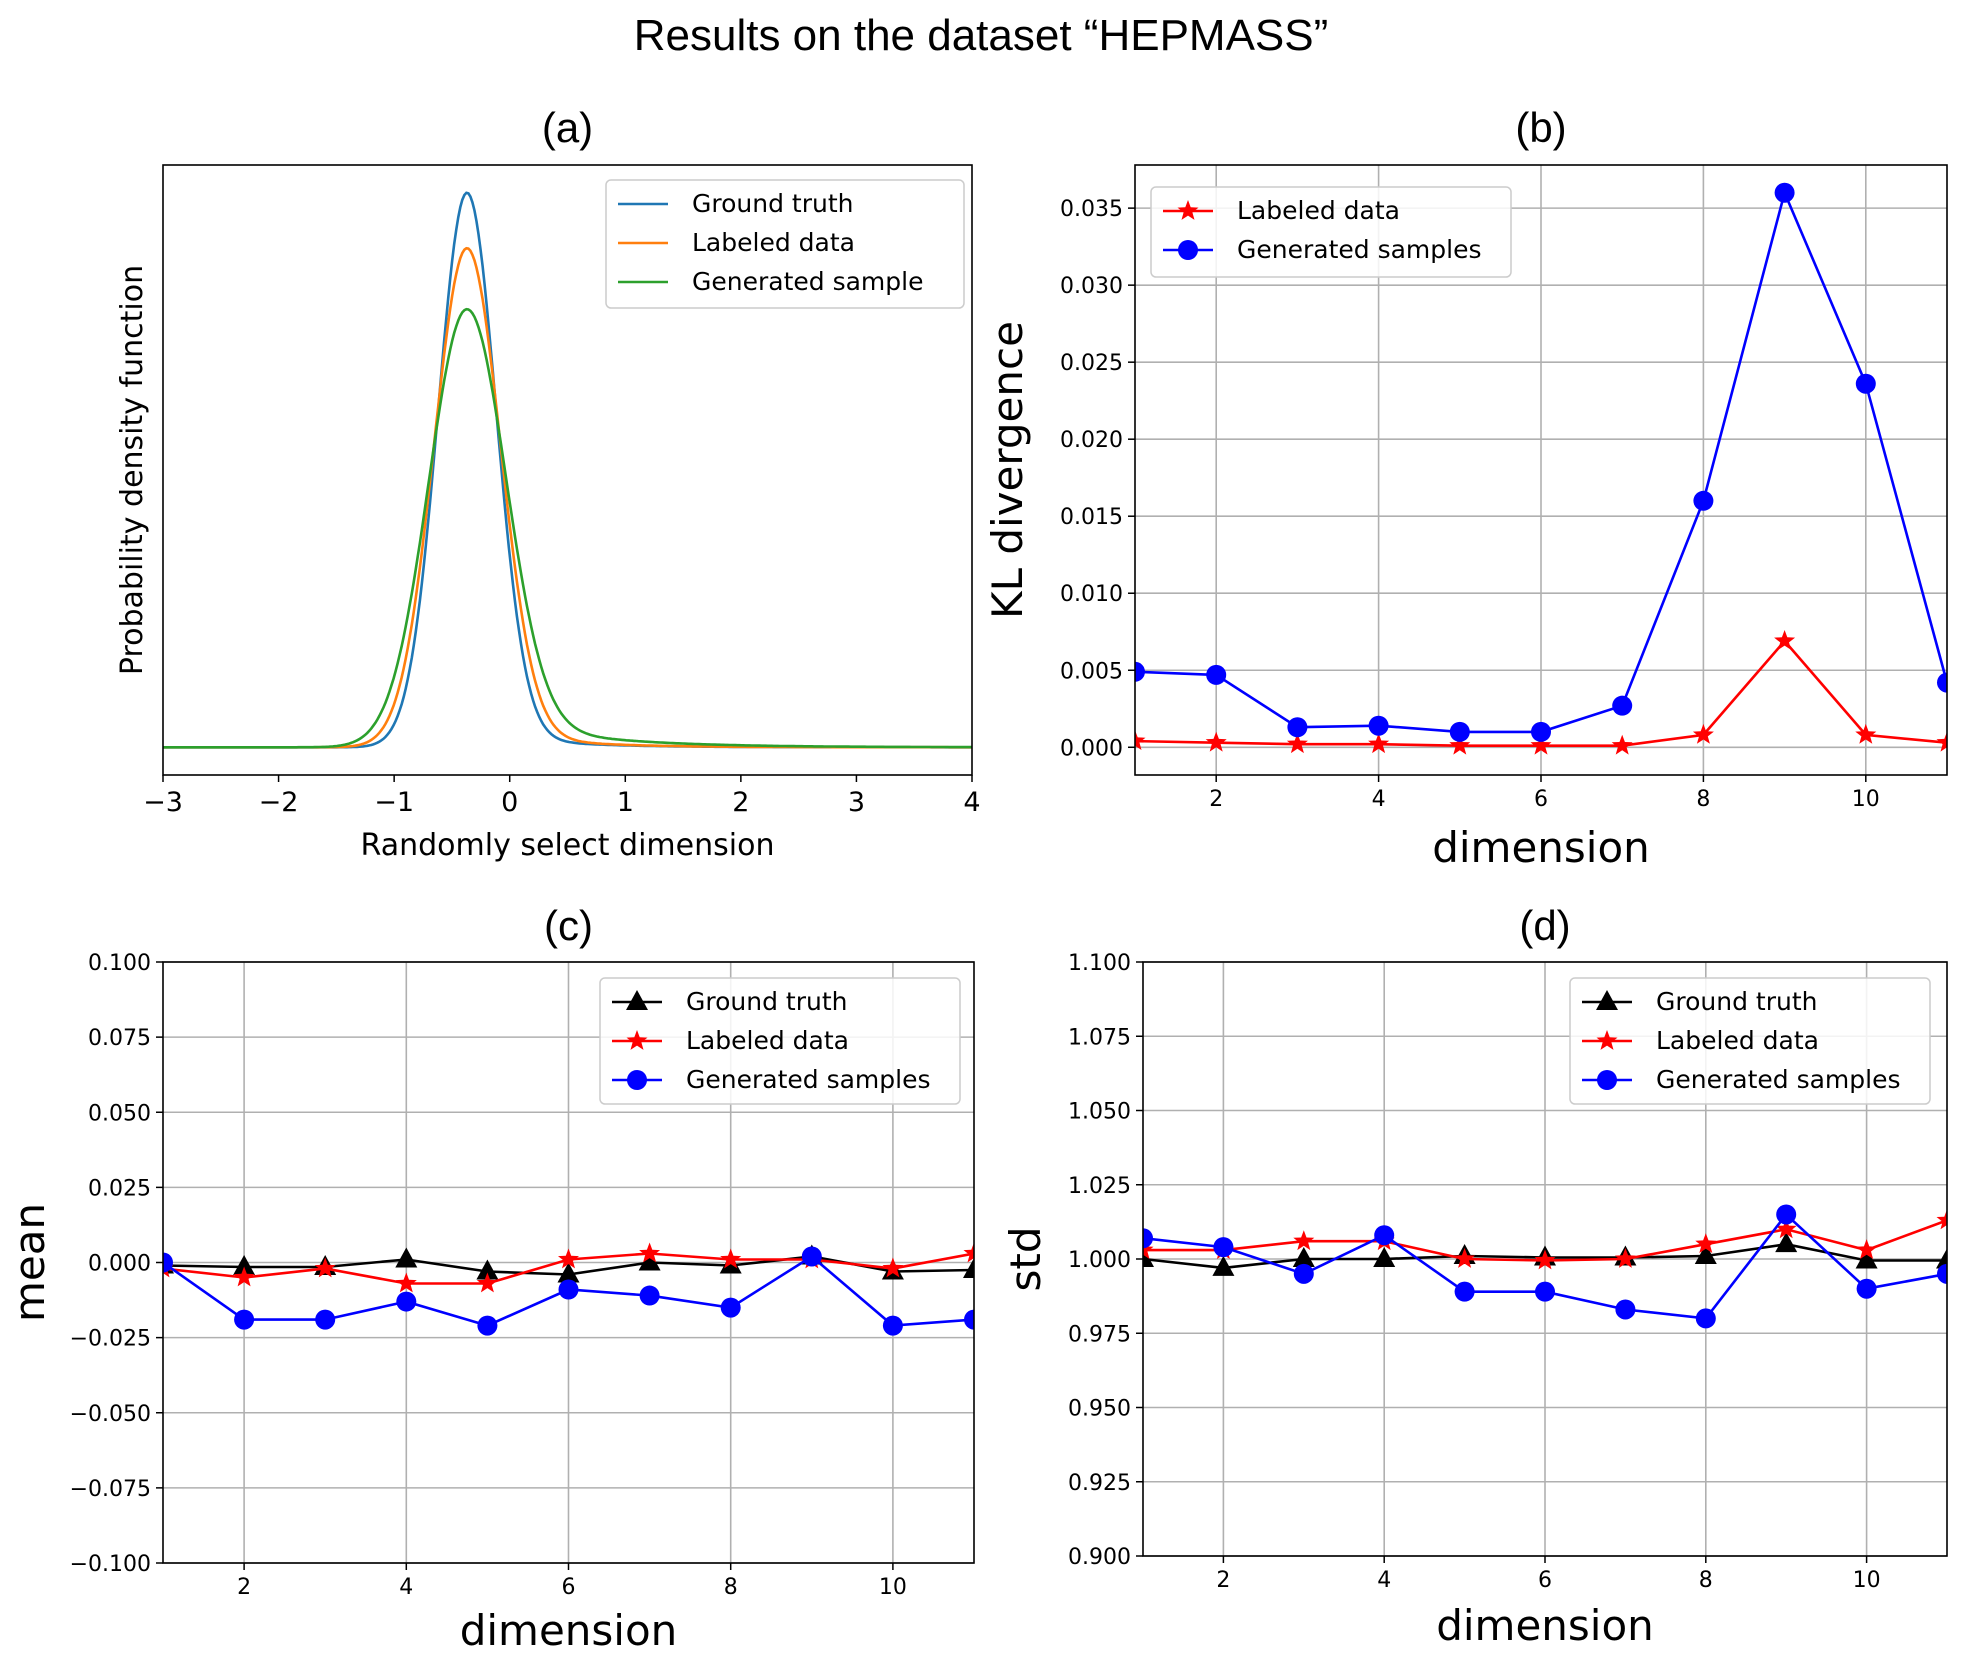 This screenshot has height=1658, width=1963. Describe the element at coordinates (1025, 1258) in the screenshot. I see `y-axis-label: std` at that location.